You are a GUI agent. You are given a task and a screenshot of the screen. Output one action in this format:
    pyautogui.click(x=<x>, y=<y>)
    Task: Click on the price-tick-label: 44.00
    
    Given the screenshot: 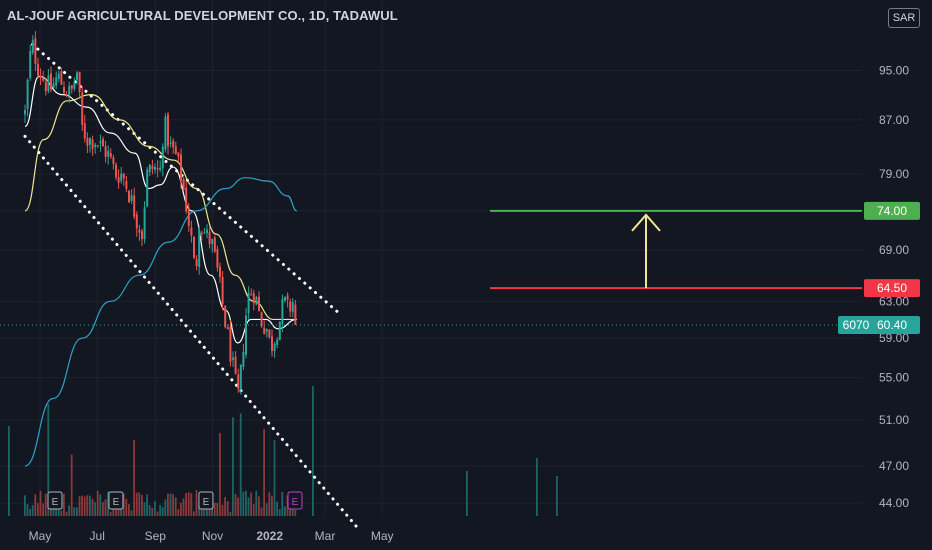 What is the action you would take?
    pyautogui.click(x=894, y=503)
    